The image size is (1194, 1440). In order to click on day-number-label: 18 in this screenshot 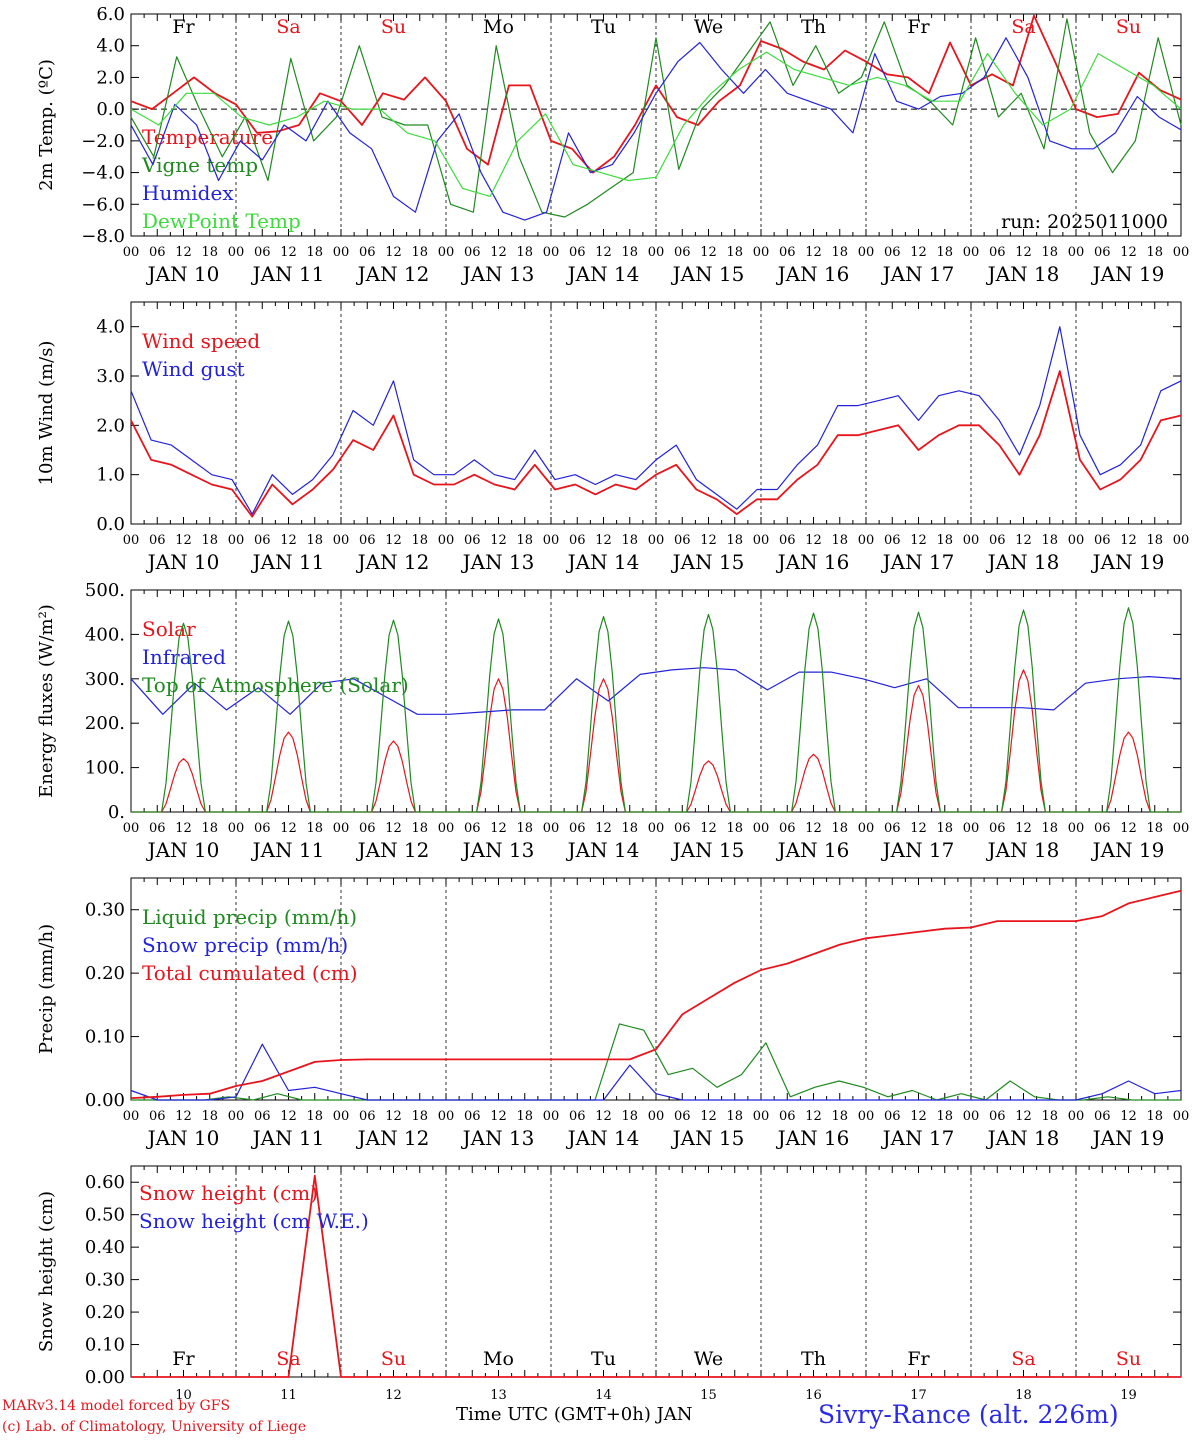, I will do `click(1023, 1395)`.